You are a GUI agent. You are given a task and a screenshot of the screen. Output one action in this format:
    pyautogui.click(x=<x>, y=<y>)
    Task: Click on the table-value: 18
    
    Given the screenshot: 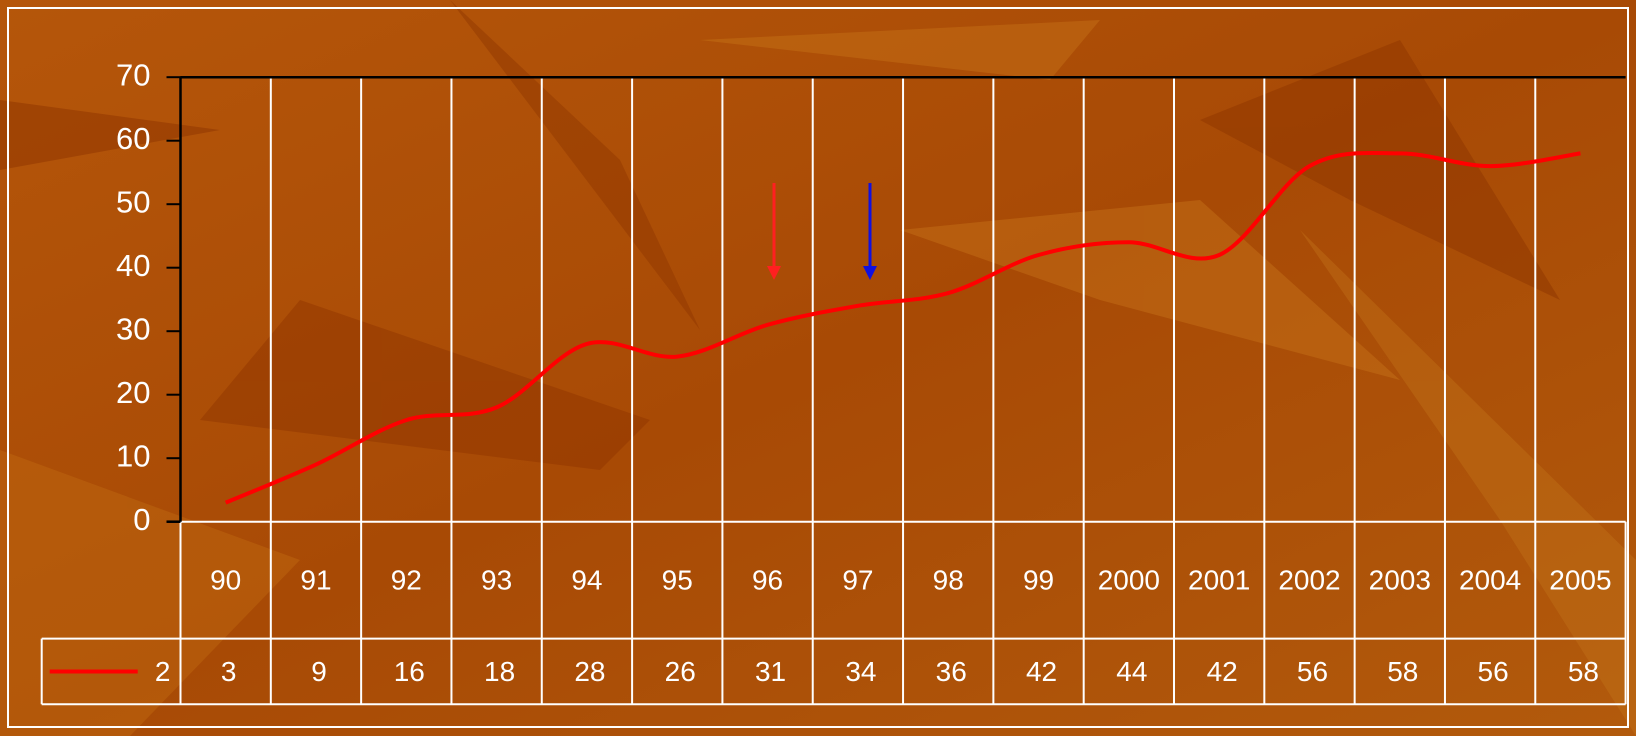 What is the action you would take?
    pyautogui.click(x=499, y=671)
    